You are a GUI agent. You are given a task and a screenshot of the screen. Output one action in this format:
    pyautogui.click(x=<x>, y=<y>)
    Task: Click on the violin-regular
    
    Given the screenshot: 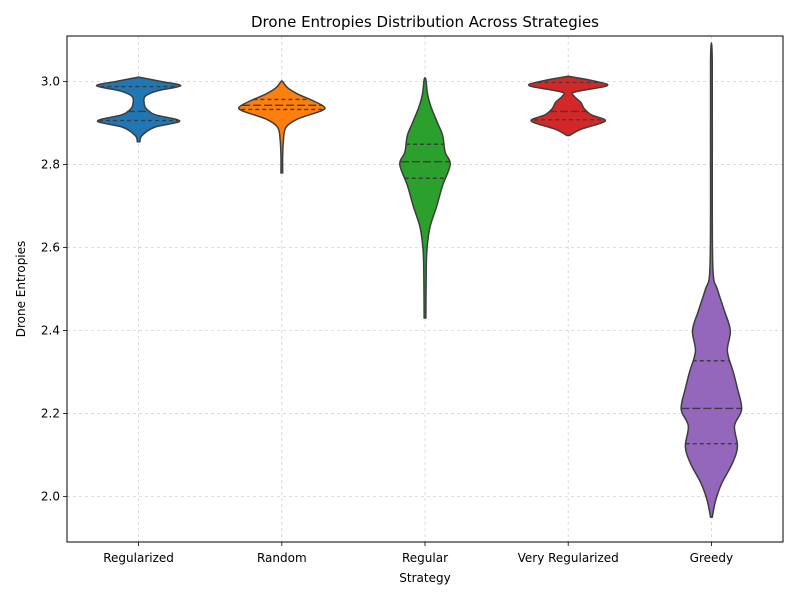 What is the action you would take?
    pyautogui.click(x=425, y=197)
    